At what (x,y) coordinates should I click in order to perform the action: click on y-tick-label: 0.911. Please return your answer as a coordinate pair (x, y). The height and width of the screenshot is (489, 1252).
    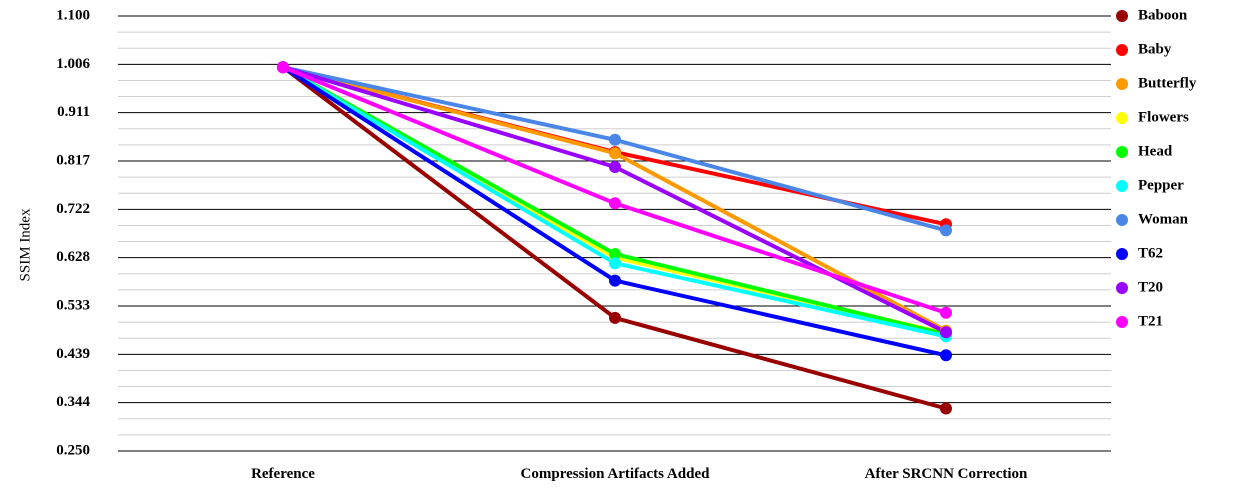
    Looking at the image, I should click on (73, 112).